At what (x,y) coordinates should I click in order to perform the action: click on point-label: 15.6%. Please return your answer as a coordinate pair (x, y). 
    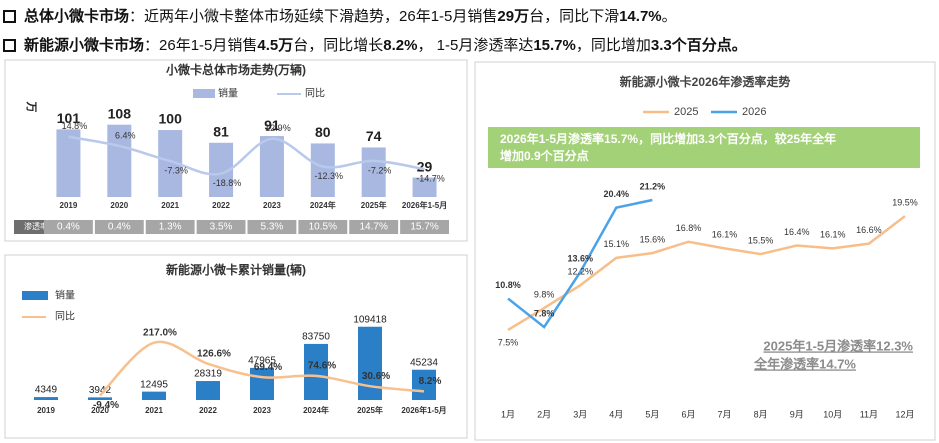
    Looking at the image, I should click on (653, 239).